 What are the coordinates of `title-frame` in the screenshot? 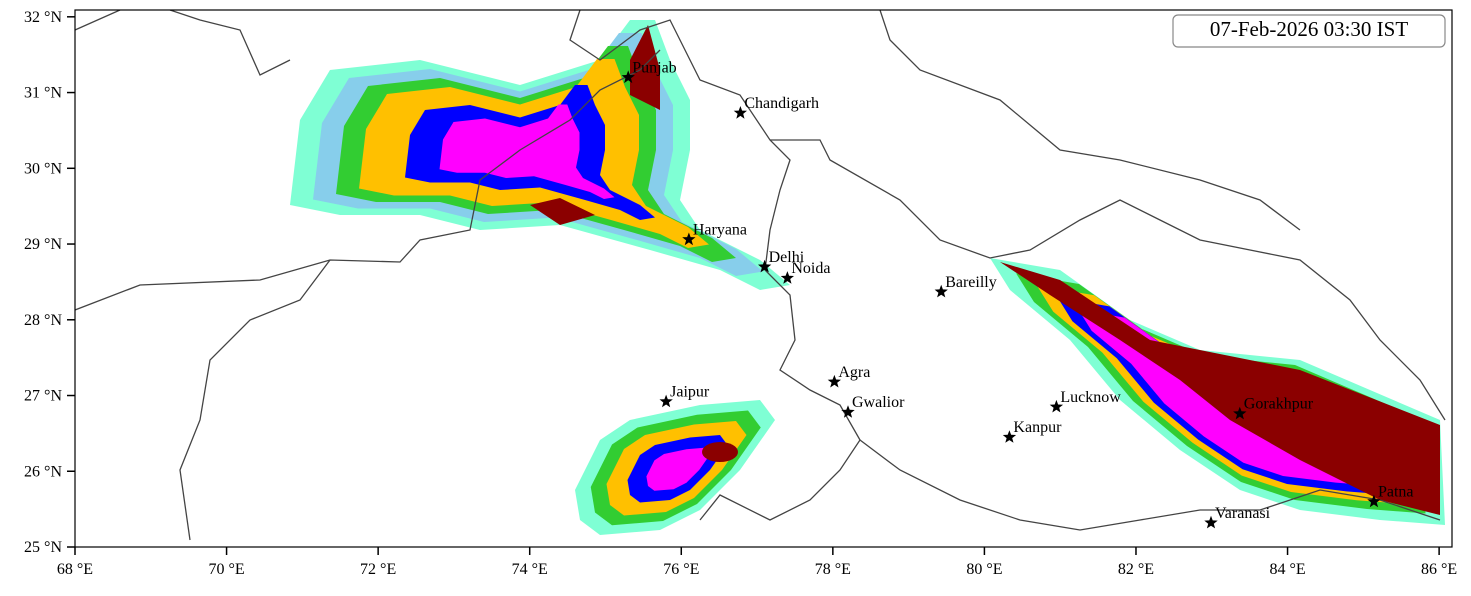 It's located at (1309, 31).